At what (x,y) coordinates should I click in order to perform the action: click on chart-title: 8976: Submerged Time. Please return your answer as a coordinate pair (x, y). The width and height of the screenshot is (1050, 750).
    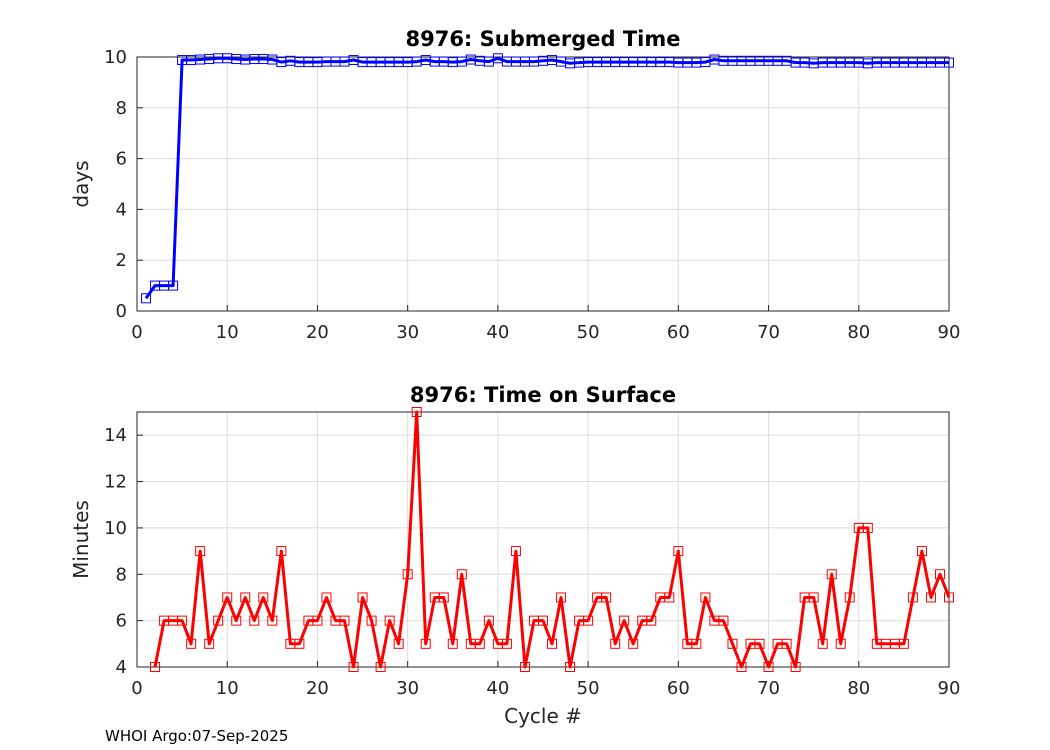
    Looking at the image, I should click on (542, 39).